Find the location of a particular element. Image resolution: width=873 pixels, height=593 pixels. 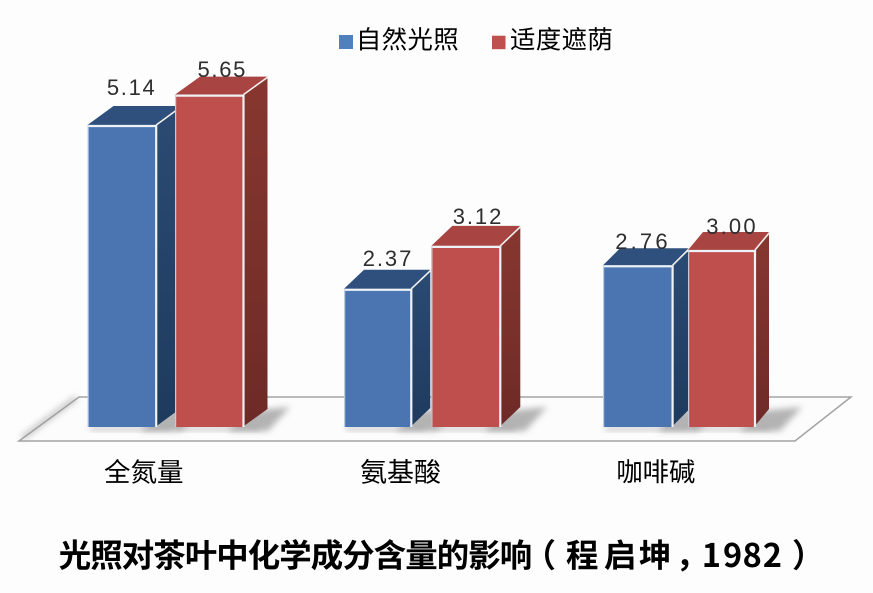

svg-text: 5.65 is located at coordinates (222, 69).